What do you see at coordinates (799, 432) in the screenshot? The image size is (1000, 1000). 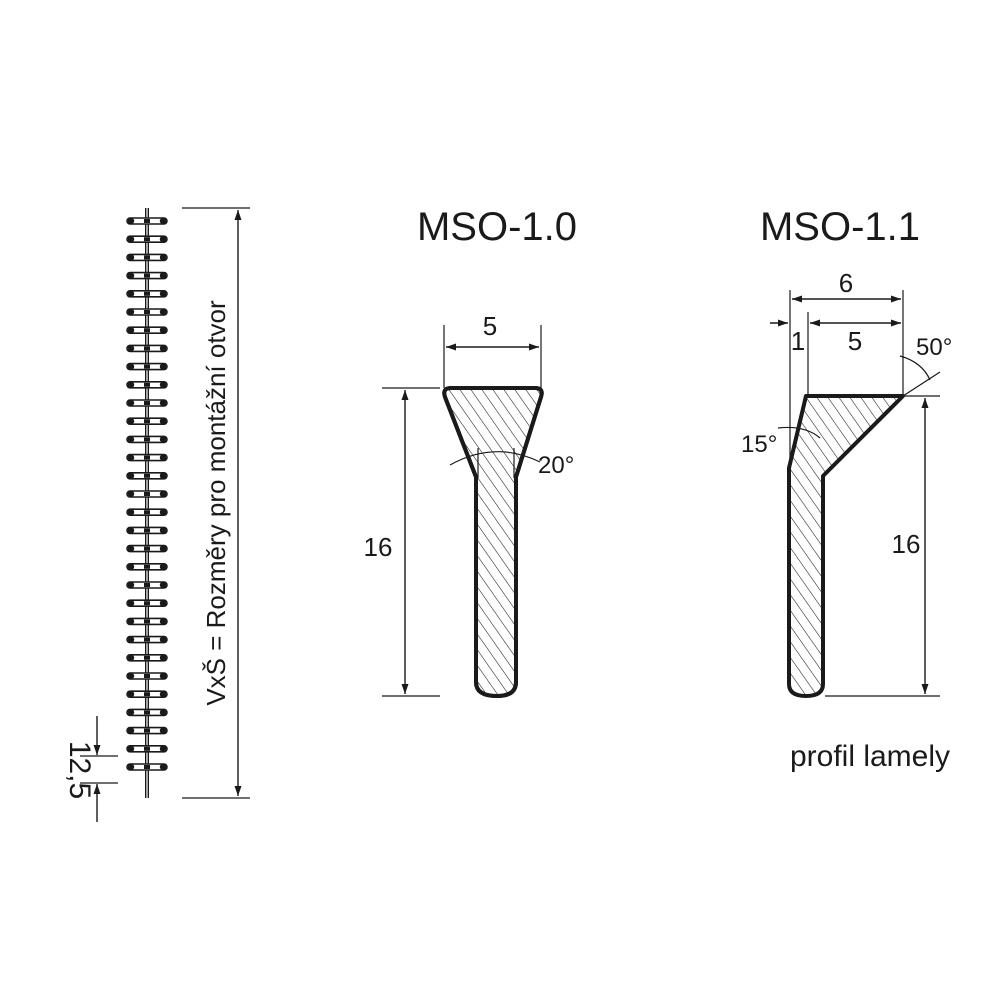 I see `side-angle-arc` at bounding box center [799, 432].